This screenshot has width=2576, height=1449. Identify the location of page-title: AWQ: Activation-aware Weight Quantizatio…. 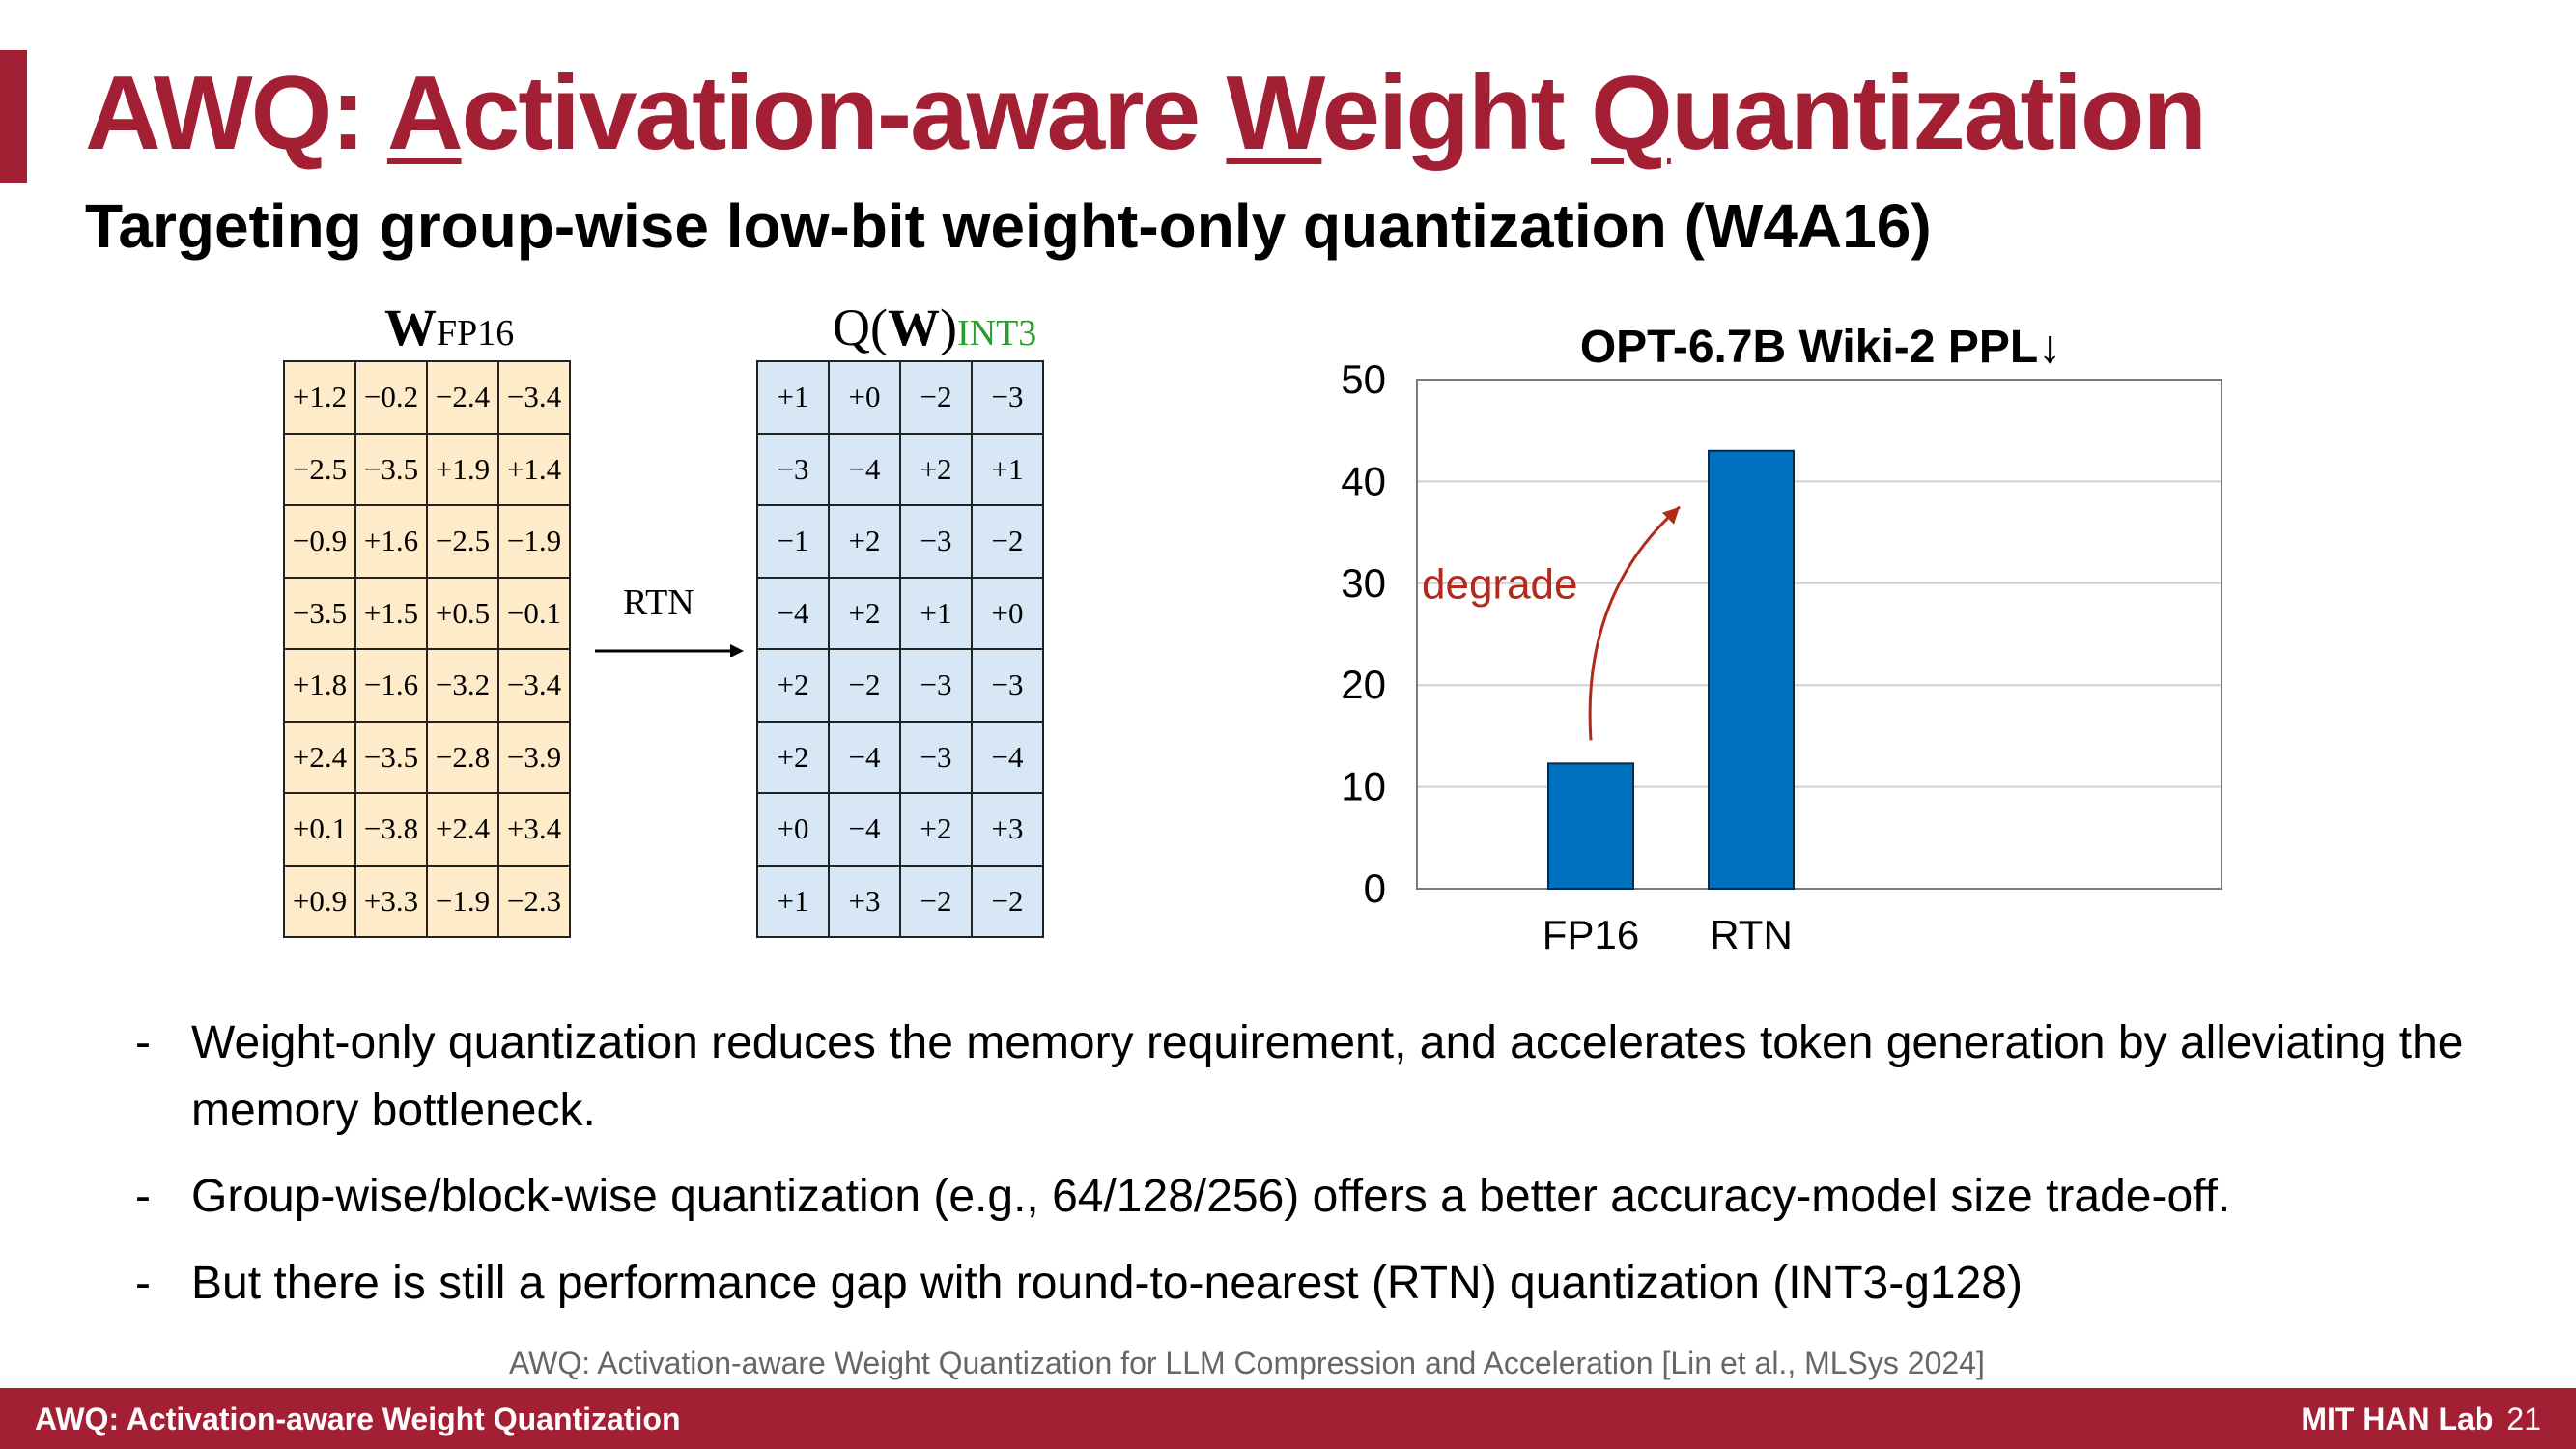
(1146, 113).